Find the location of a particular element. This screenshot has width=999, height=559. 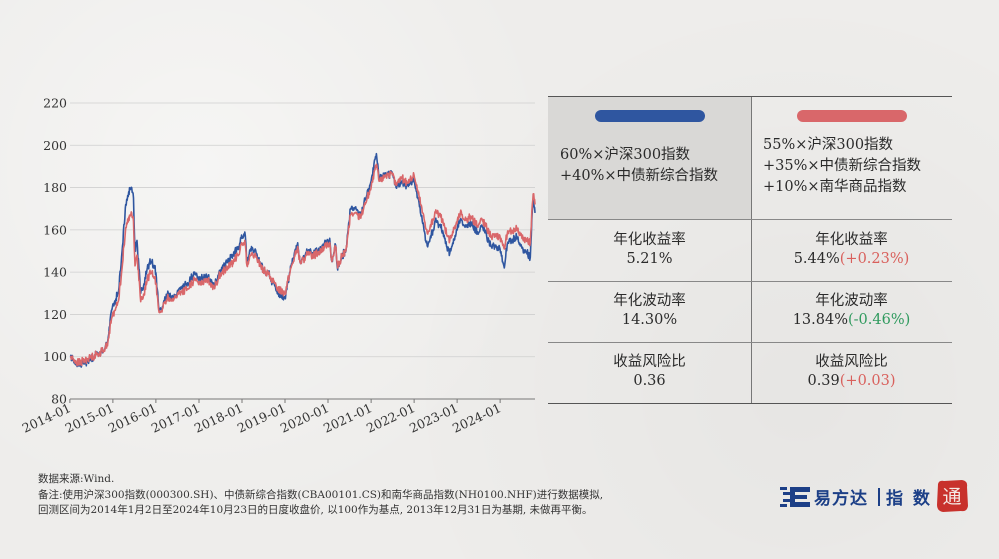

y-tick-label: 140 is located at coordinates (55, 272).